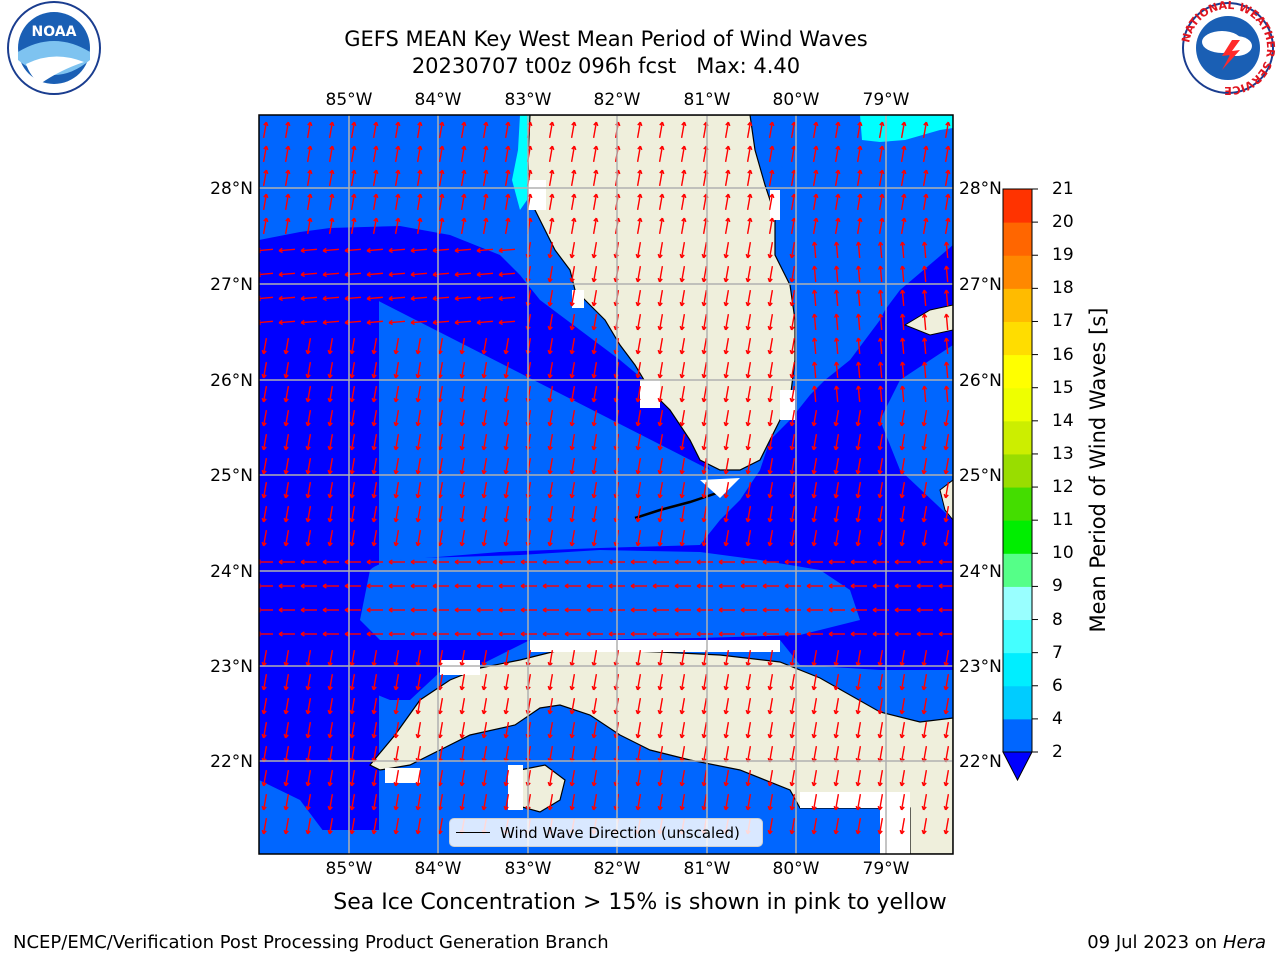 Image resolution: width=1280 pixels, height=960 pixels. What do you see at coordinates (521, 162) in the screenshot?
I see `cyan-patch-gulf-coast` at bounding box center [521, 162].